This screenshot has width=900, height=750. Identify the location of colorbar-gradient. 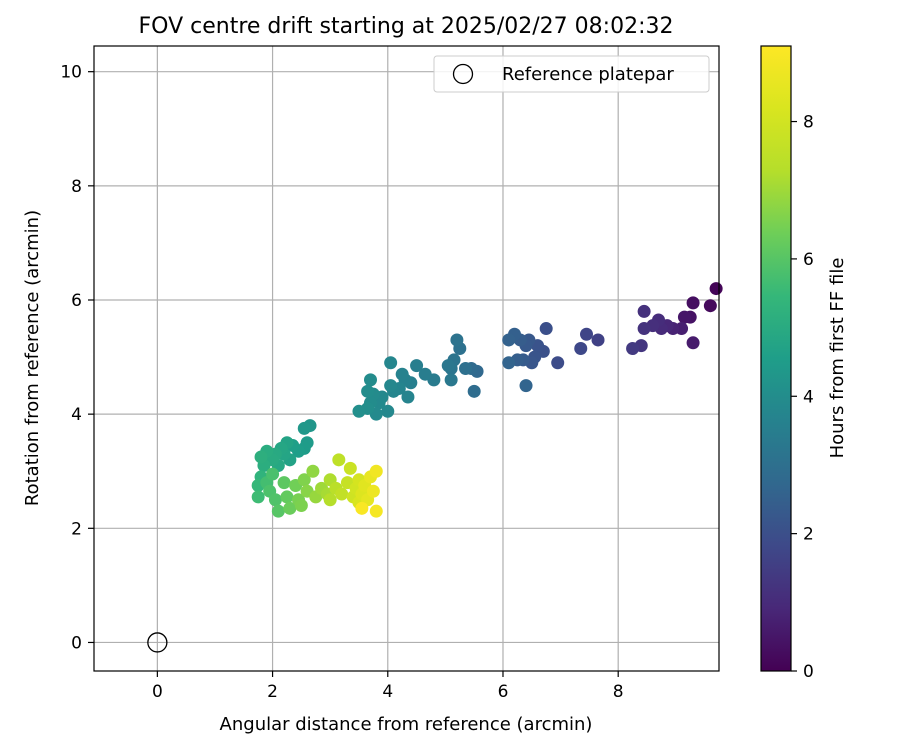
(776, 358).